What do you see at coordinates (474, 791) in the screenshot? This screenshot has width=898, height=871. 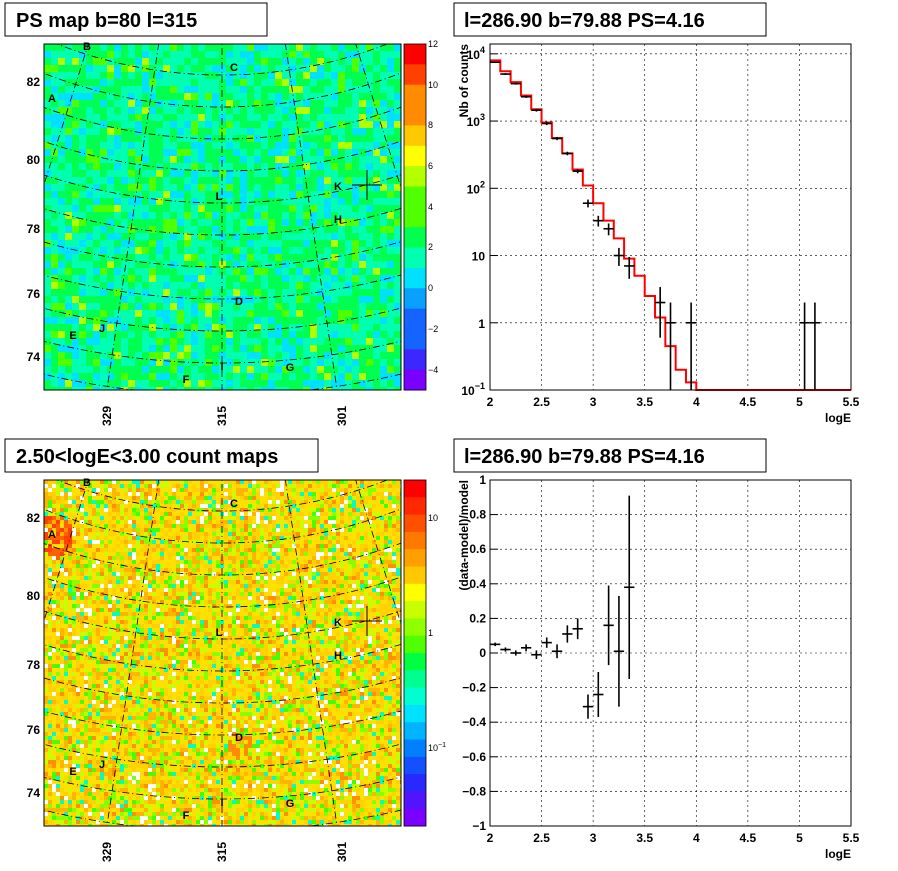 I see `residual-ytick-9: −0.8` at bounding box center [474, 791].